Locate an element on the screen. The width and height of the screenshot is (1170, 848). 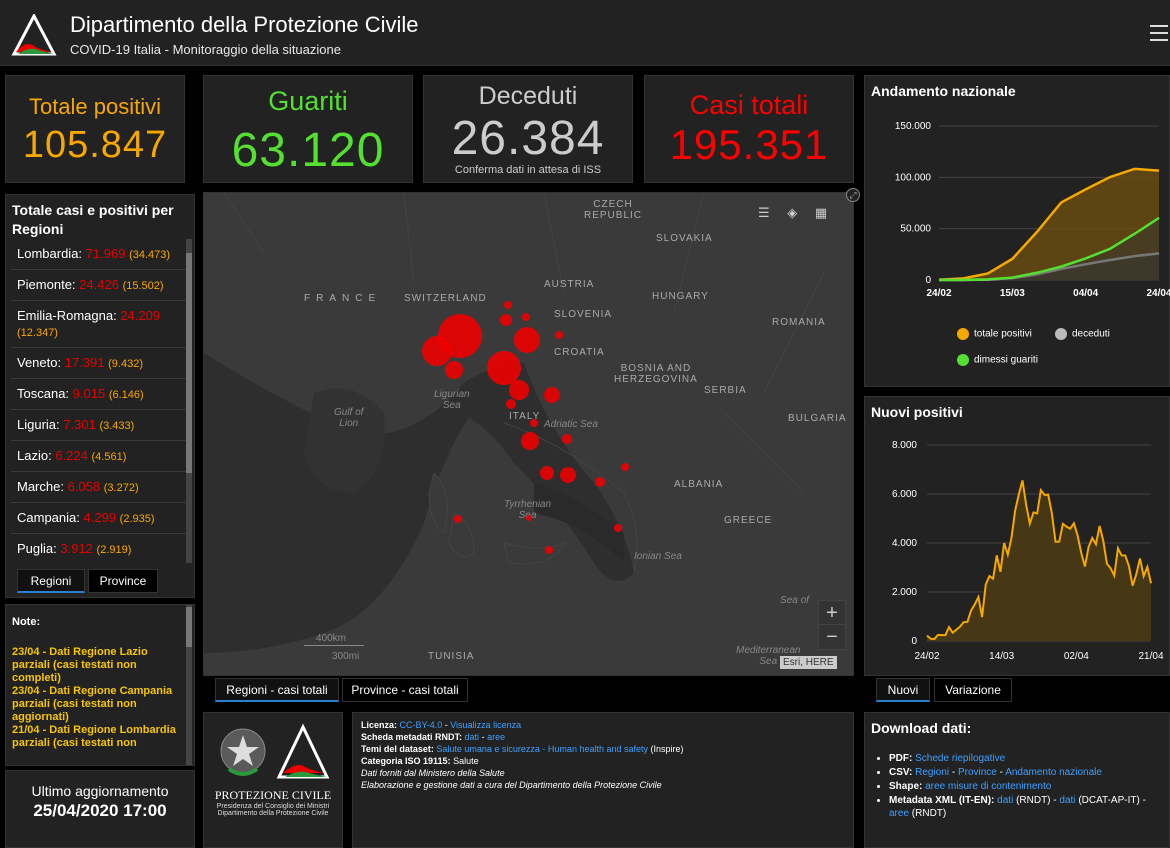
y-tick-label: 8.000 is located at coordinates (904, 445).